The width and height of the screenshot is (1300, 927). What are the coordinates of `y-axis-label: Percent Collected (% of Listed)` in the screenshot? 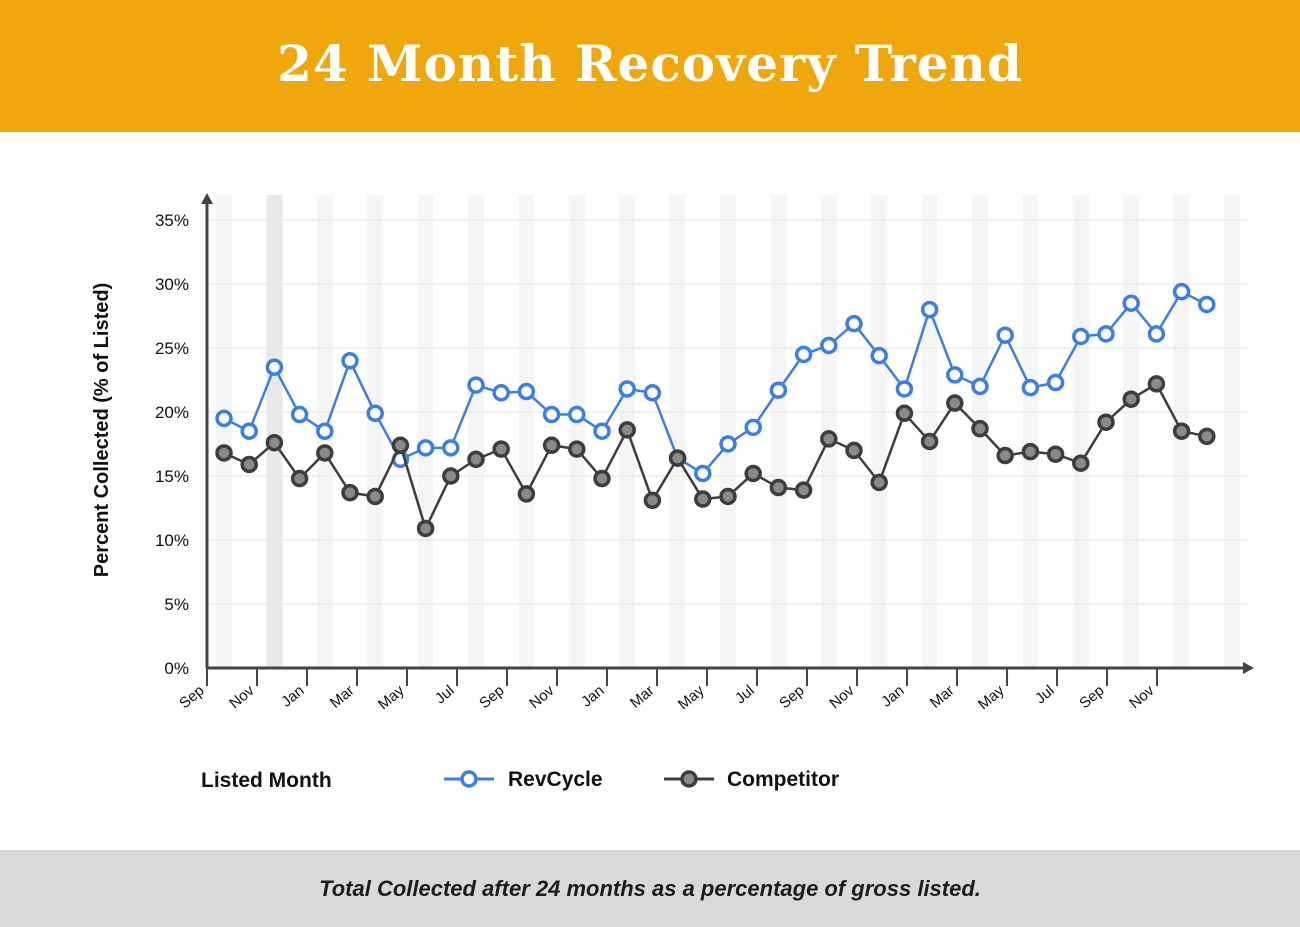 It's located at (102, 430).